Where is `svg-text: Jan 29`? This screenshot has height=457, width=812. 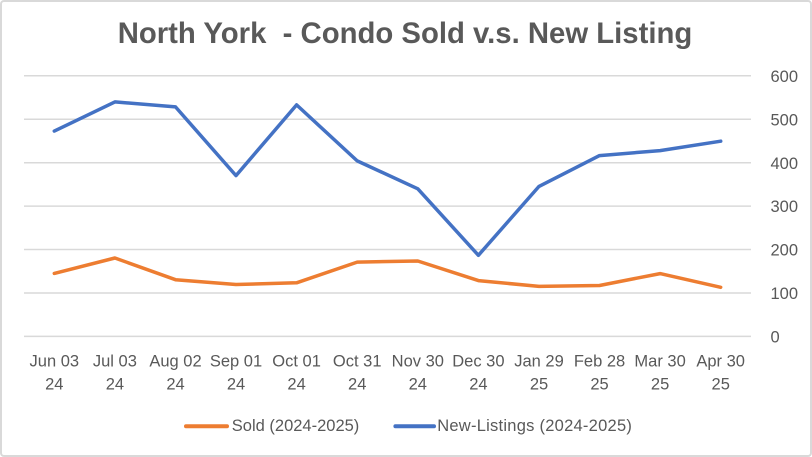 svg-text: Jan 29 is located at coordinates (539, 362).